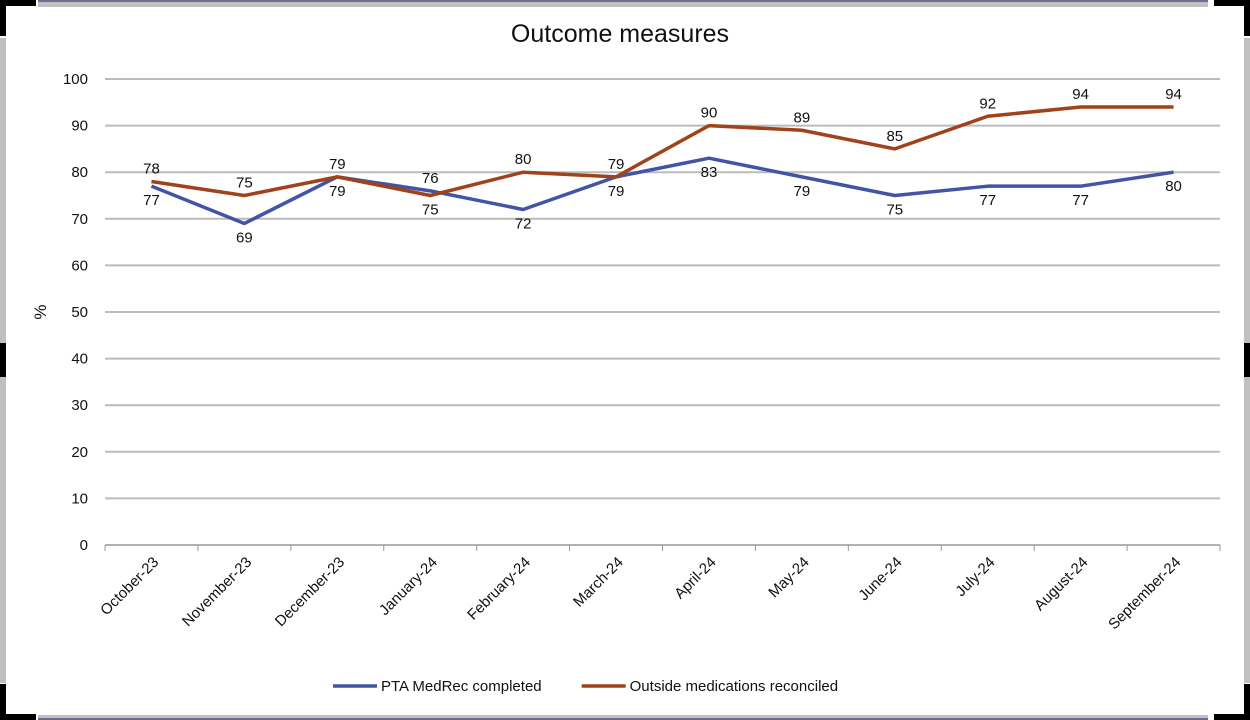  I want to click on data-label: 72, so click(523, 223).